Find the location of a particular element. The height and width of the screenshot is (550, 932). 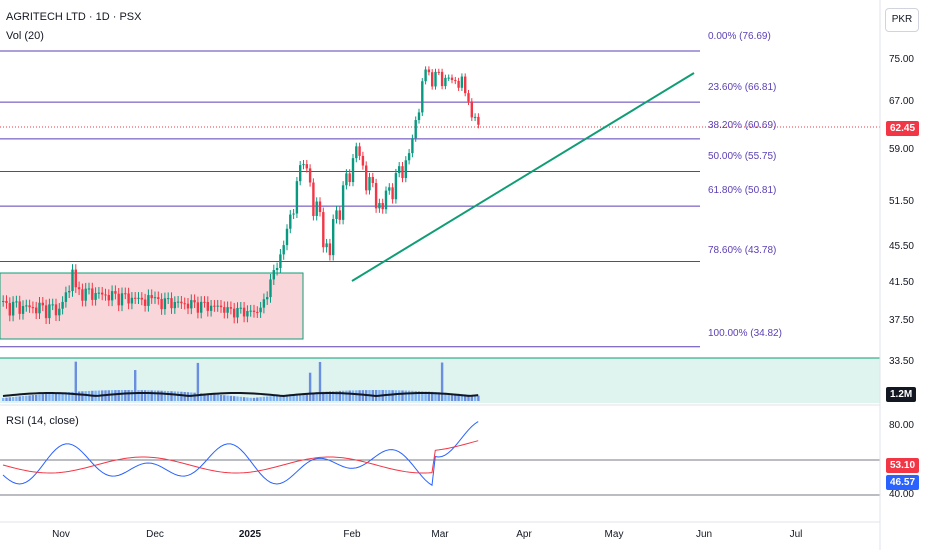

fib-level-label: 0.00% (76.69) is located at coordinates (739, 36).